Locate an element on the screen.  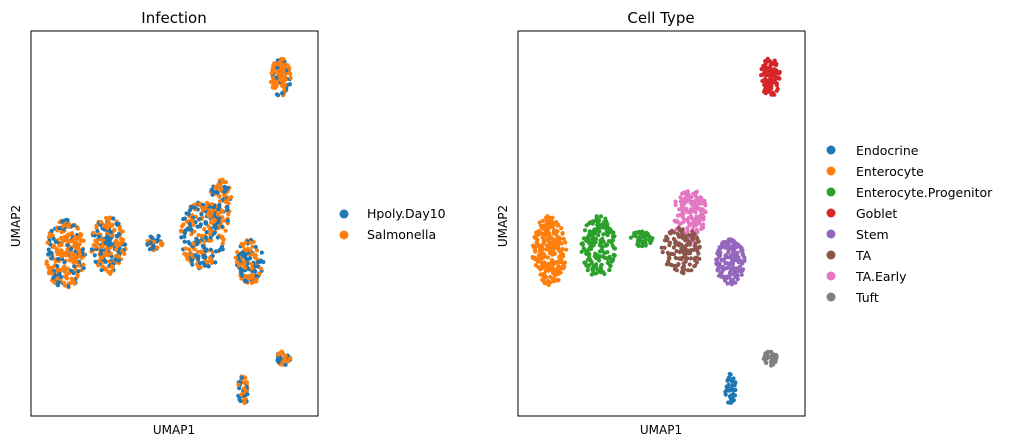
legend-label-salmonella: Salmonella is located at coordinates (401, 234).